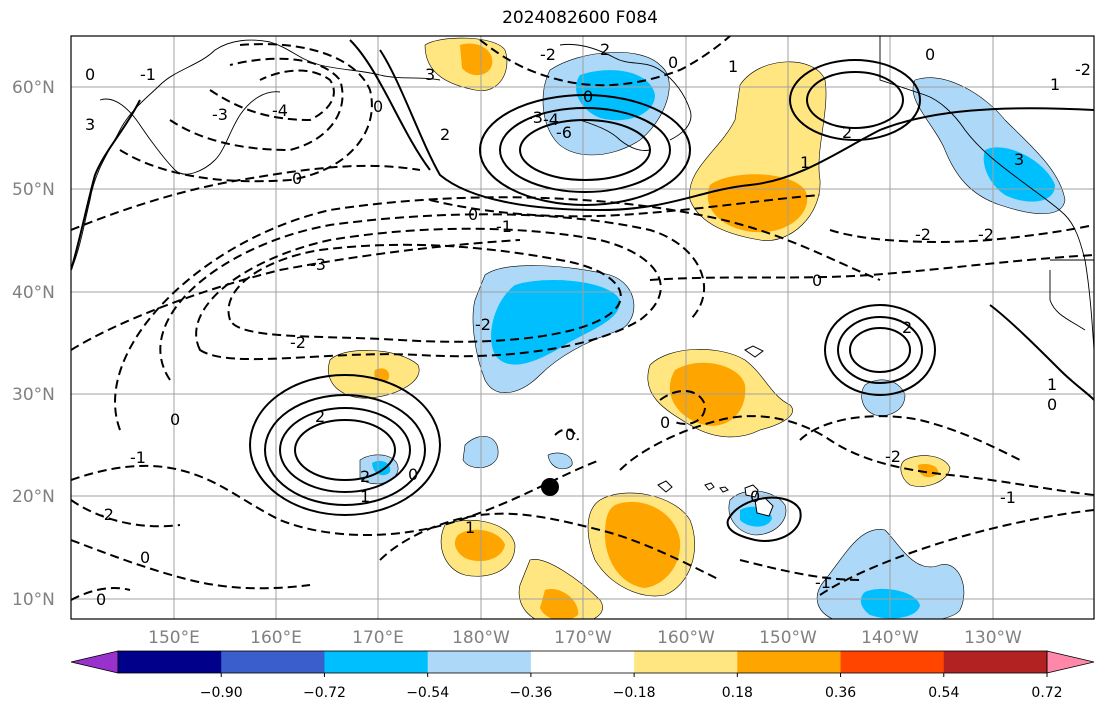 The height and width of the screenshot is (712, 1105). I want to click on lon-label: 130°W, so click(993, 638).